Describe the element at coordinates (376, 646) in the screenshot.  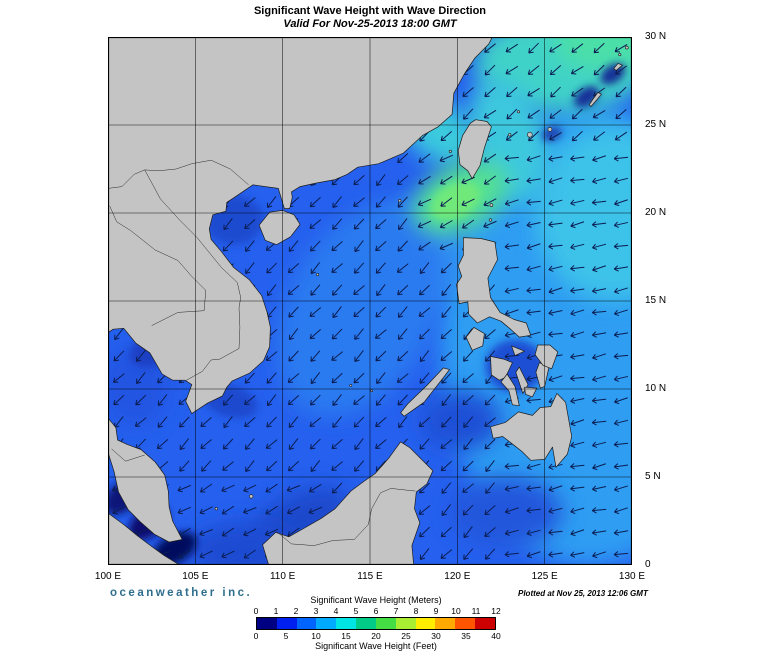
I see `legend-feet-label: Significant Wave Height (Feet)` at that location.